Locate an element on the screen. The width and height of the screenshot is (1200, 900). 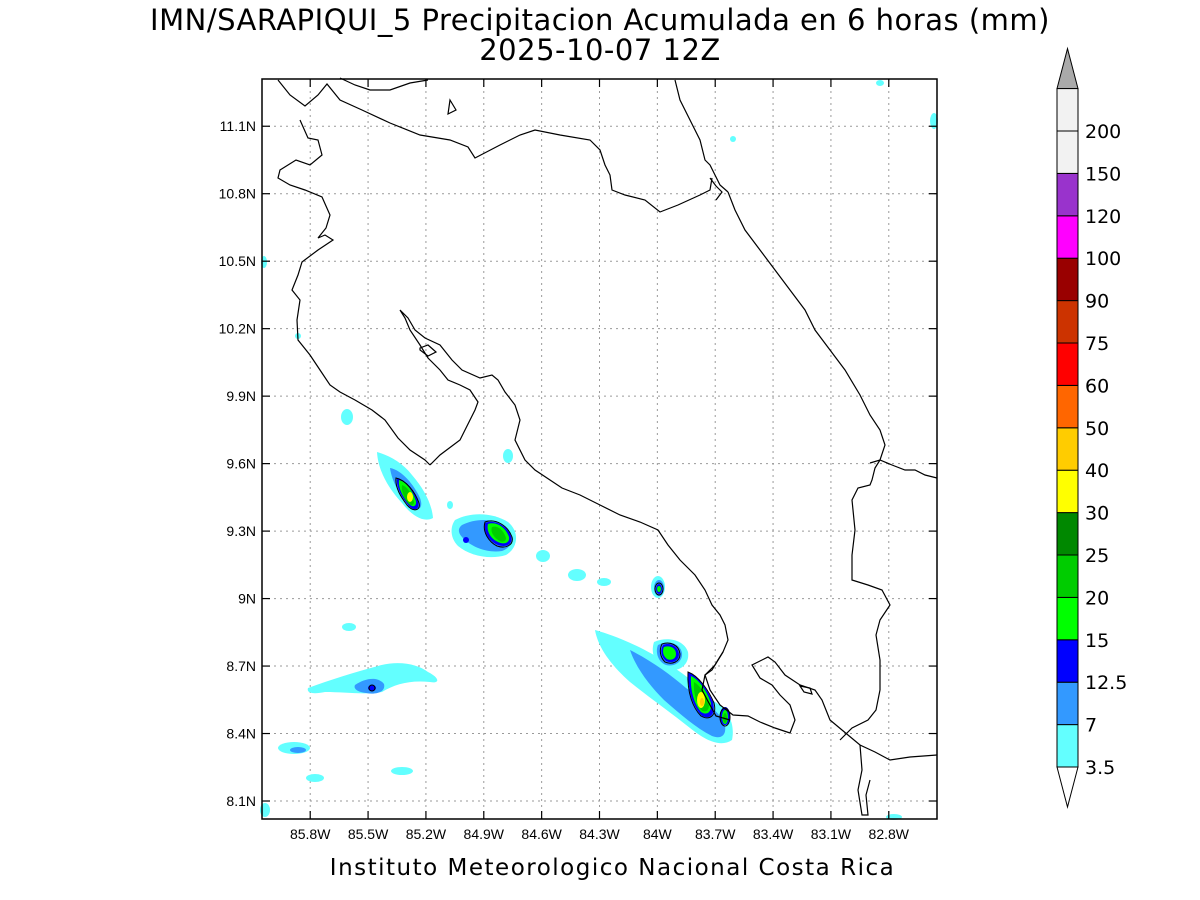
colorbar-label: 12.5 is located at coordinates (1106, 683).